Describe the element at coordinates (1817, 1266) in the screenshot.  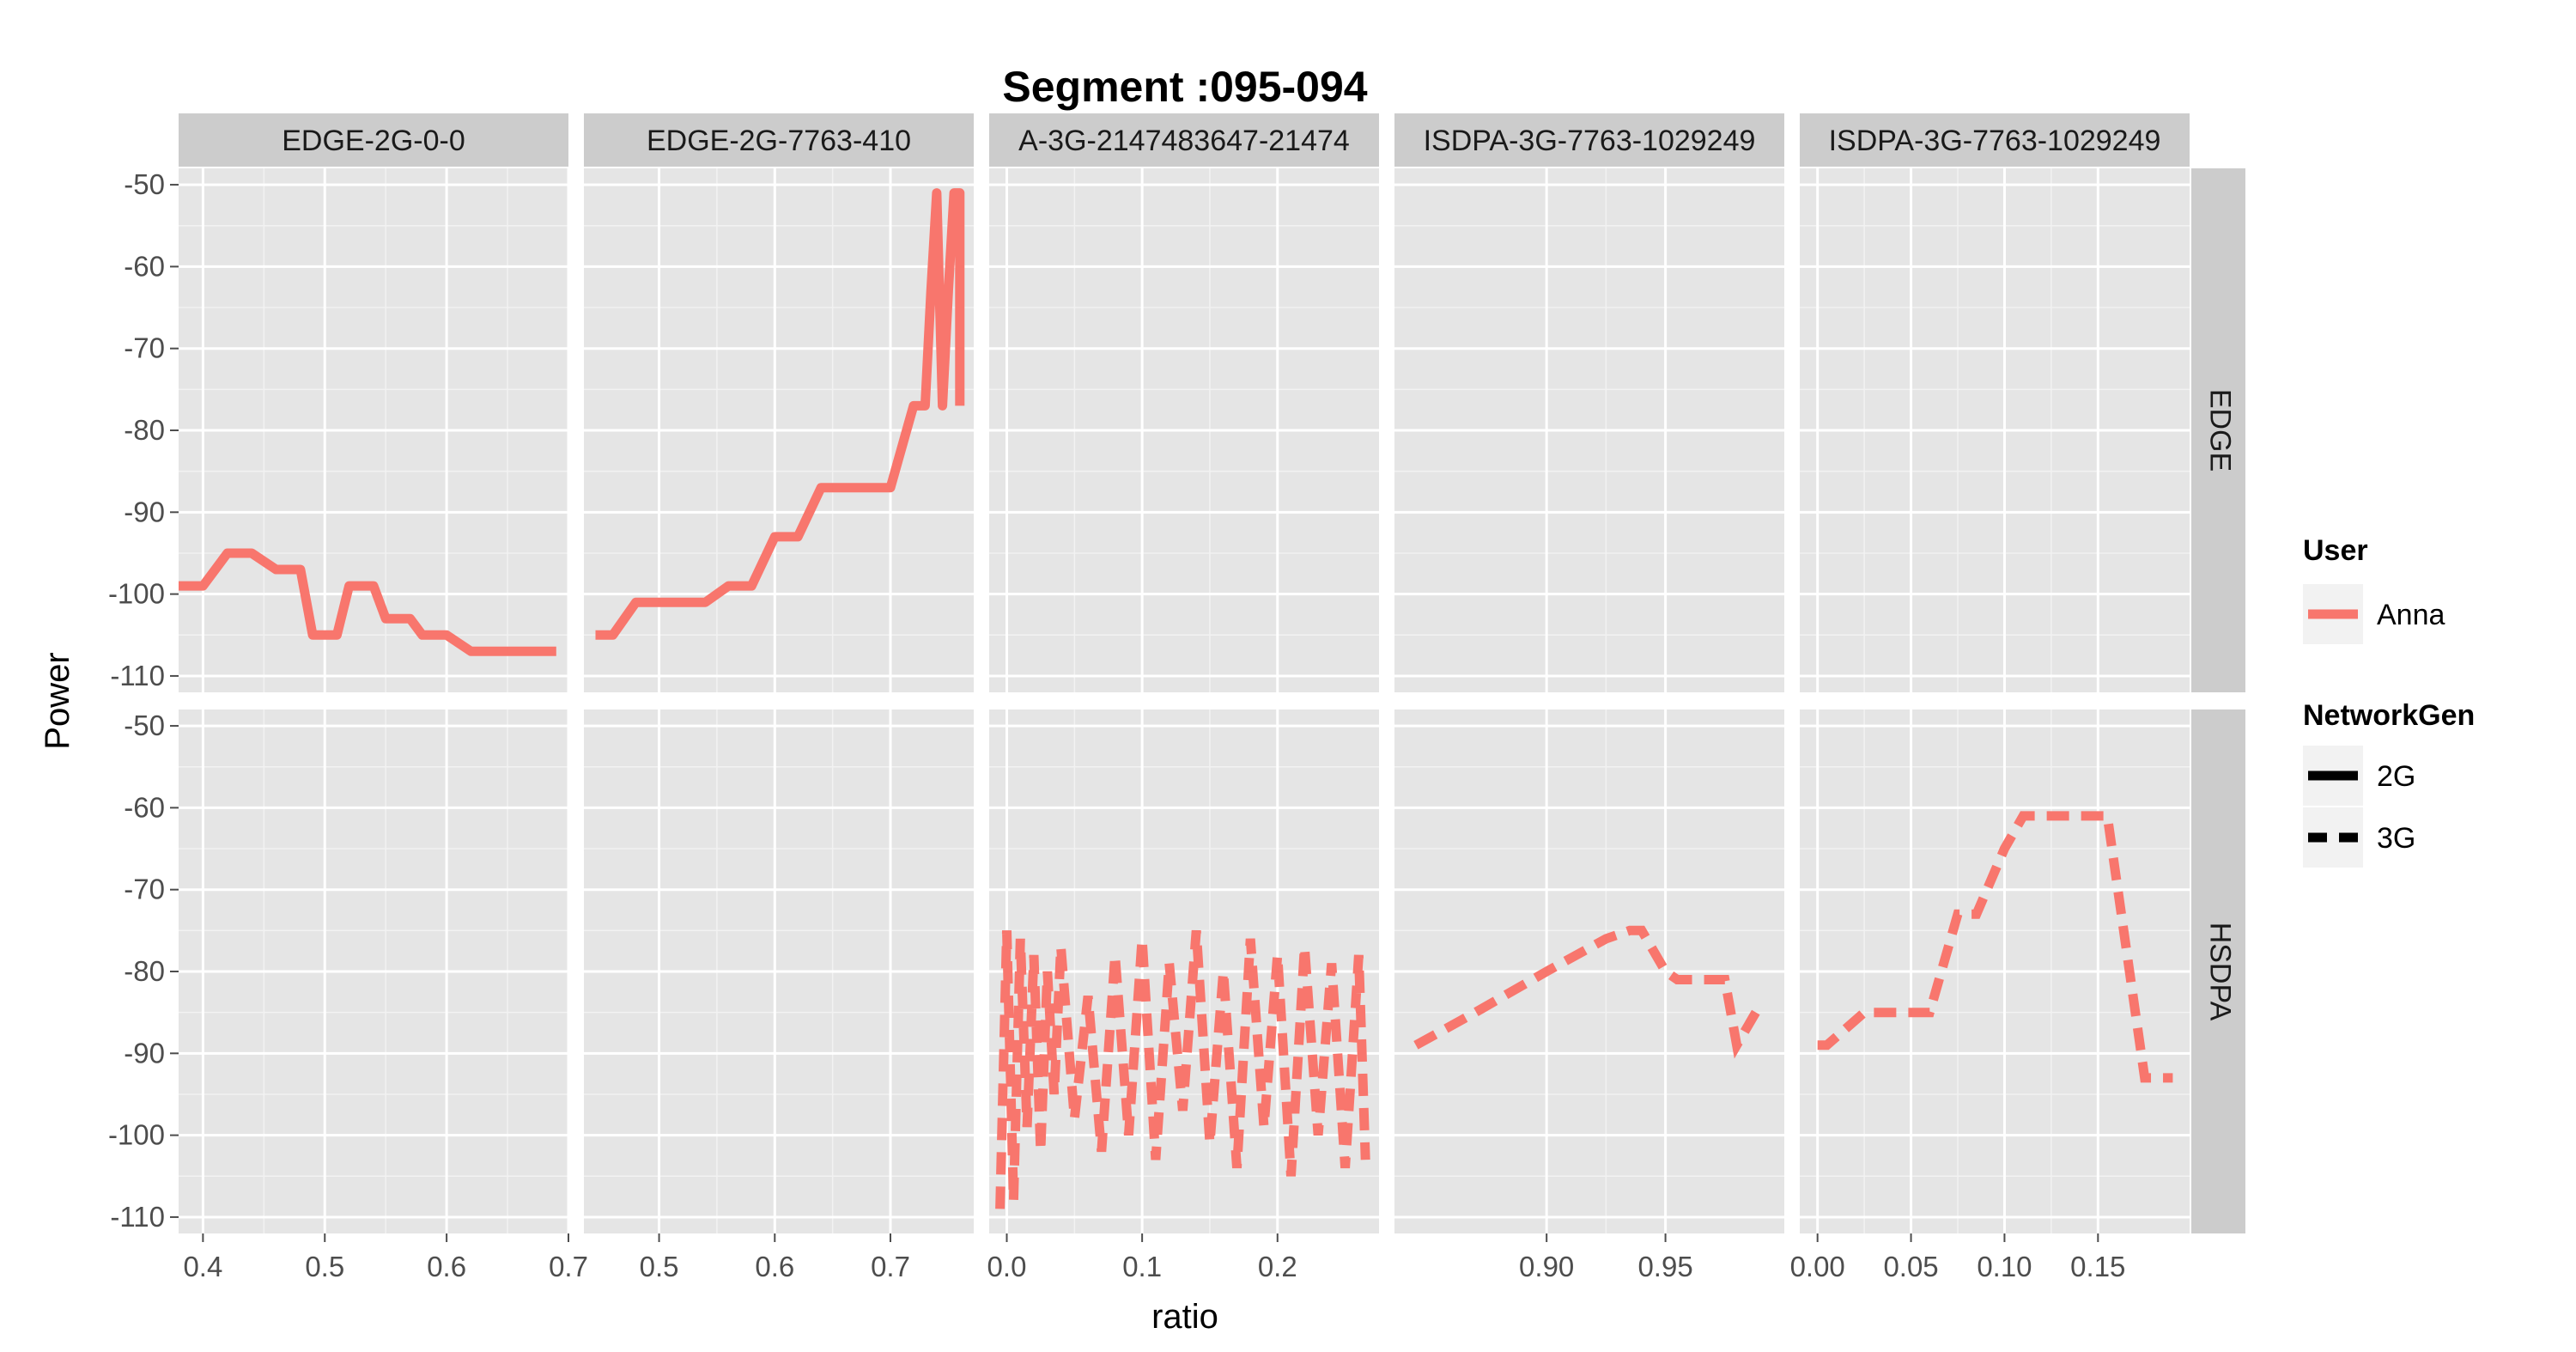
I see `x-tick-label: 0.00` at that location.